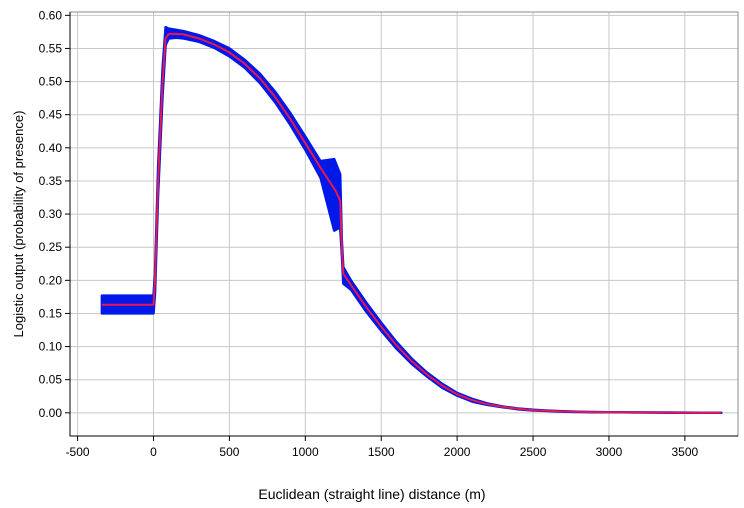 The height and width of the screenshot is (508, 744). Describe the element at coordinates (372, 494) in the screenshot. I see `x-axis-title: Euclidean (straight line) distance (m)` at that location.